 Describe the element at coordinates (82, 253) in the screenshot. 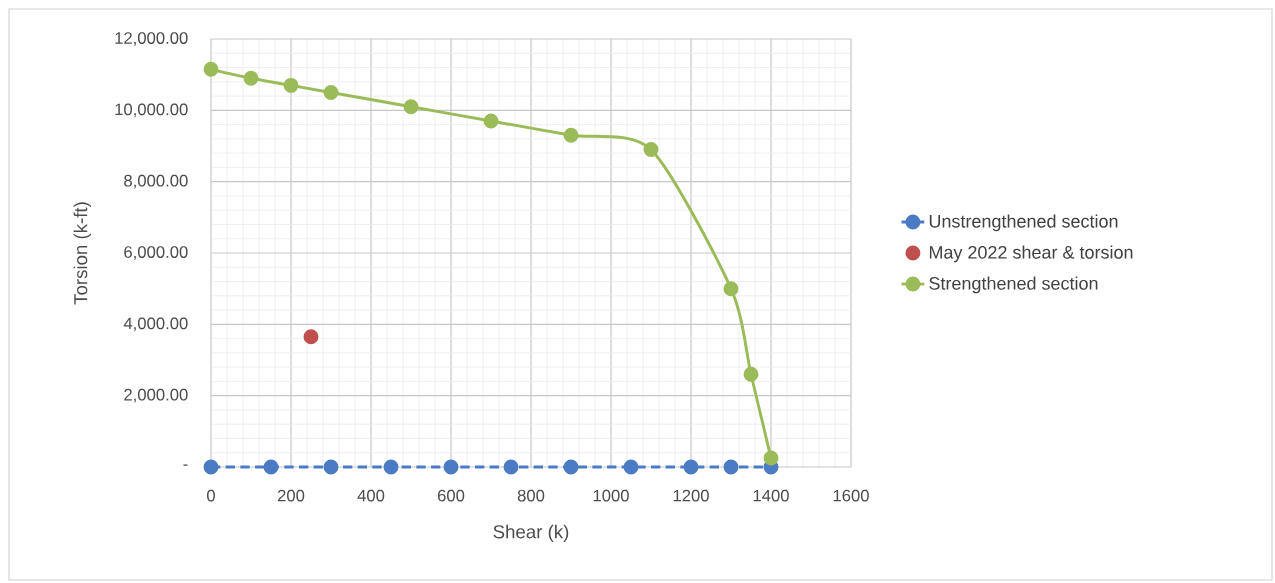

I see `y-axis-title: Torsion (k-ft)` at that location.